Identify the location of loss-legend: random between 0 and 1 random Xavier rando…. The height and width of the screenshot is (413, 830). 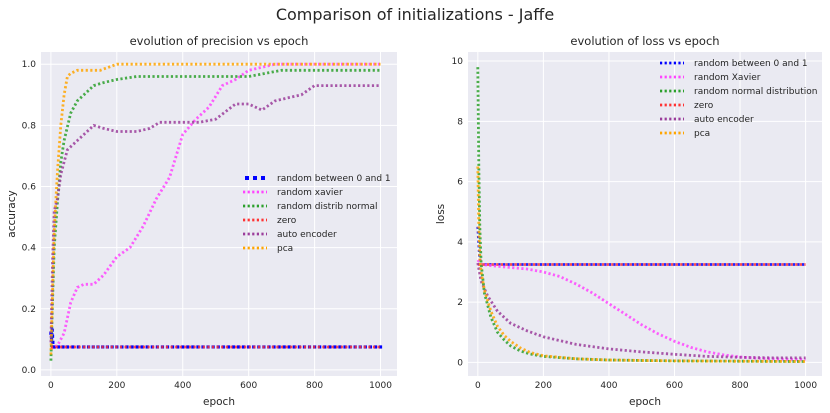
(738, 99).